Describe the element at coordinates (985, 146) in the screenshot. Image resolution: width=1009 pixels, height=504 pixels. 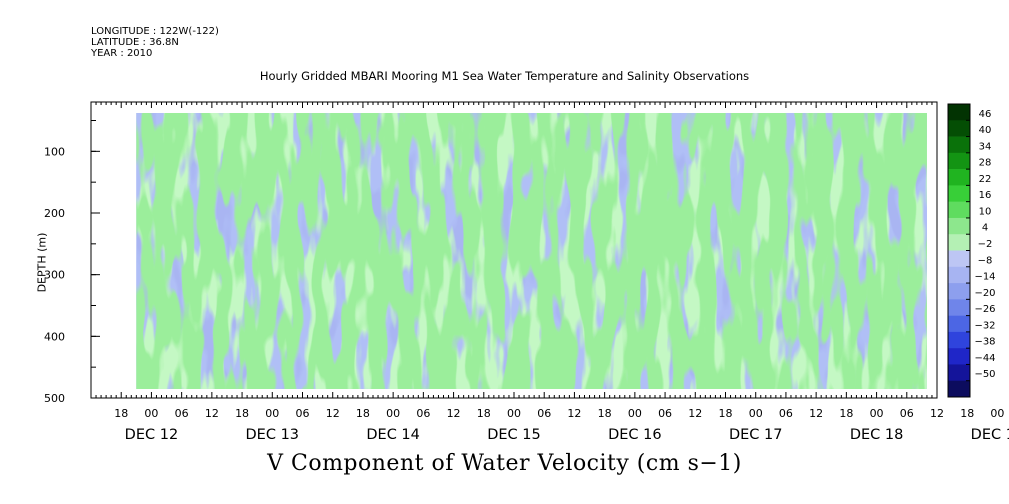
I see `colorbar-label: 34` at that location.